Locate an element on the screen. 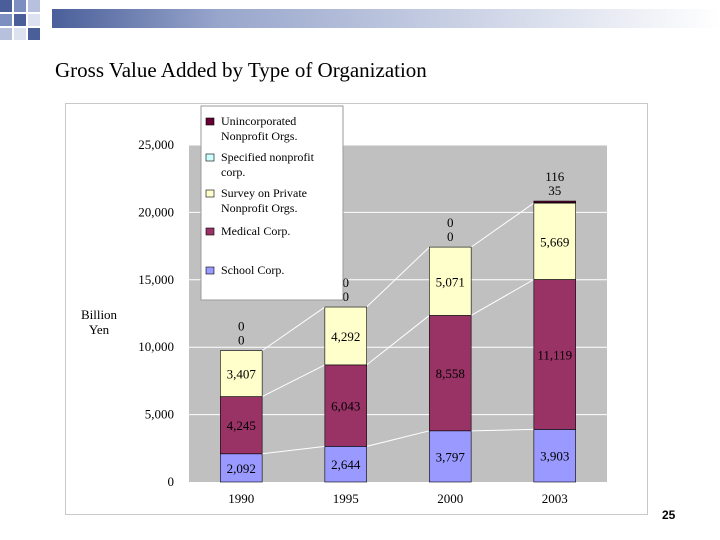 The height and width of the screenshot is (540, 720). legend-label-line: corp. is located at coordinates (233, 172).